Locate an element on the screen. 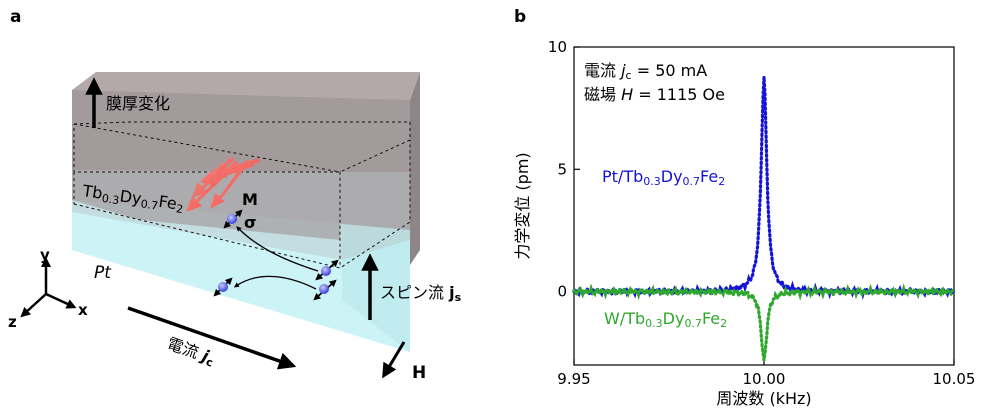 This screenshot has height=408, width=986. axis-z-label: z is located at coordinates (12, 322).